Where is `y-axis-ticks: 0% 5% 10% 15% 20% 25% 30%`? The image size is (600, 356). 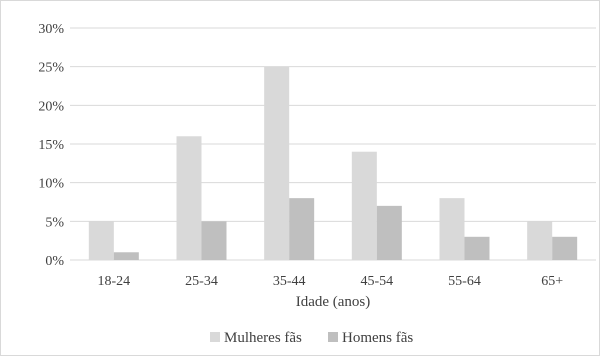
y-axis-ticks: 0% 5% 10% 15% 20% 25% 30% is located at coordinates (51, 145).